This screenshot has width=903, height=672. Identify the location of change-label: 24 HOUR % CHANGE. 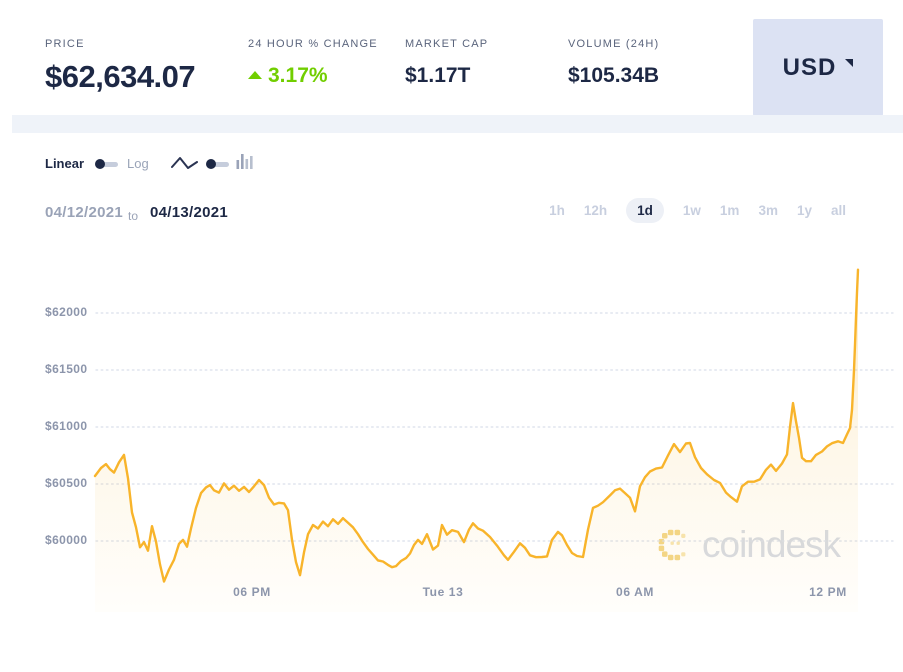
(313, 44).